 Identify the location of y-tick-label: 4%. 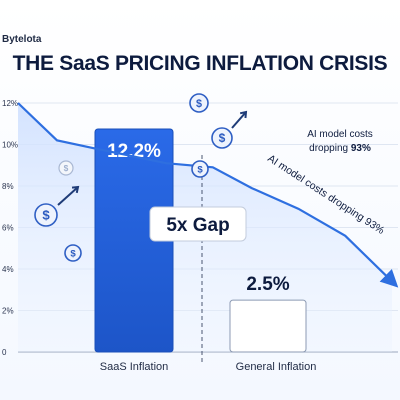
(8, 269).